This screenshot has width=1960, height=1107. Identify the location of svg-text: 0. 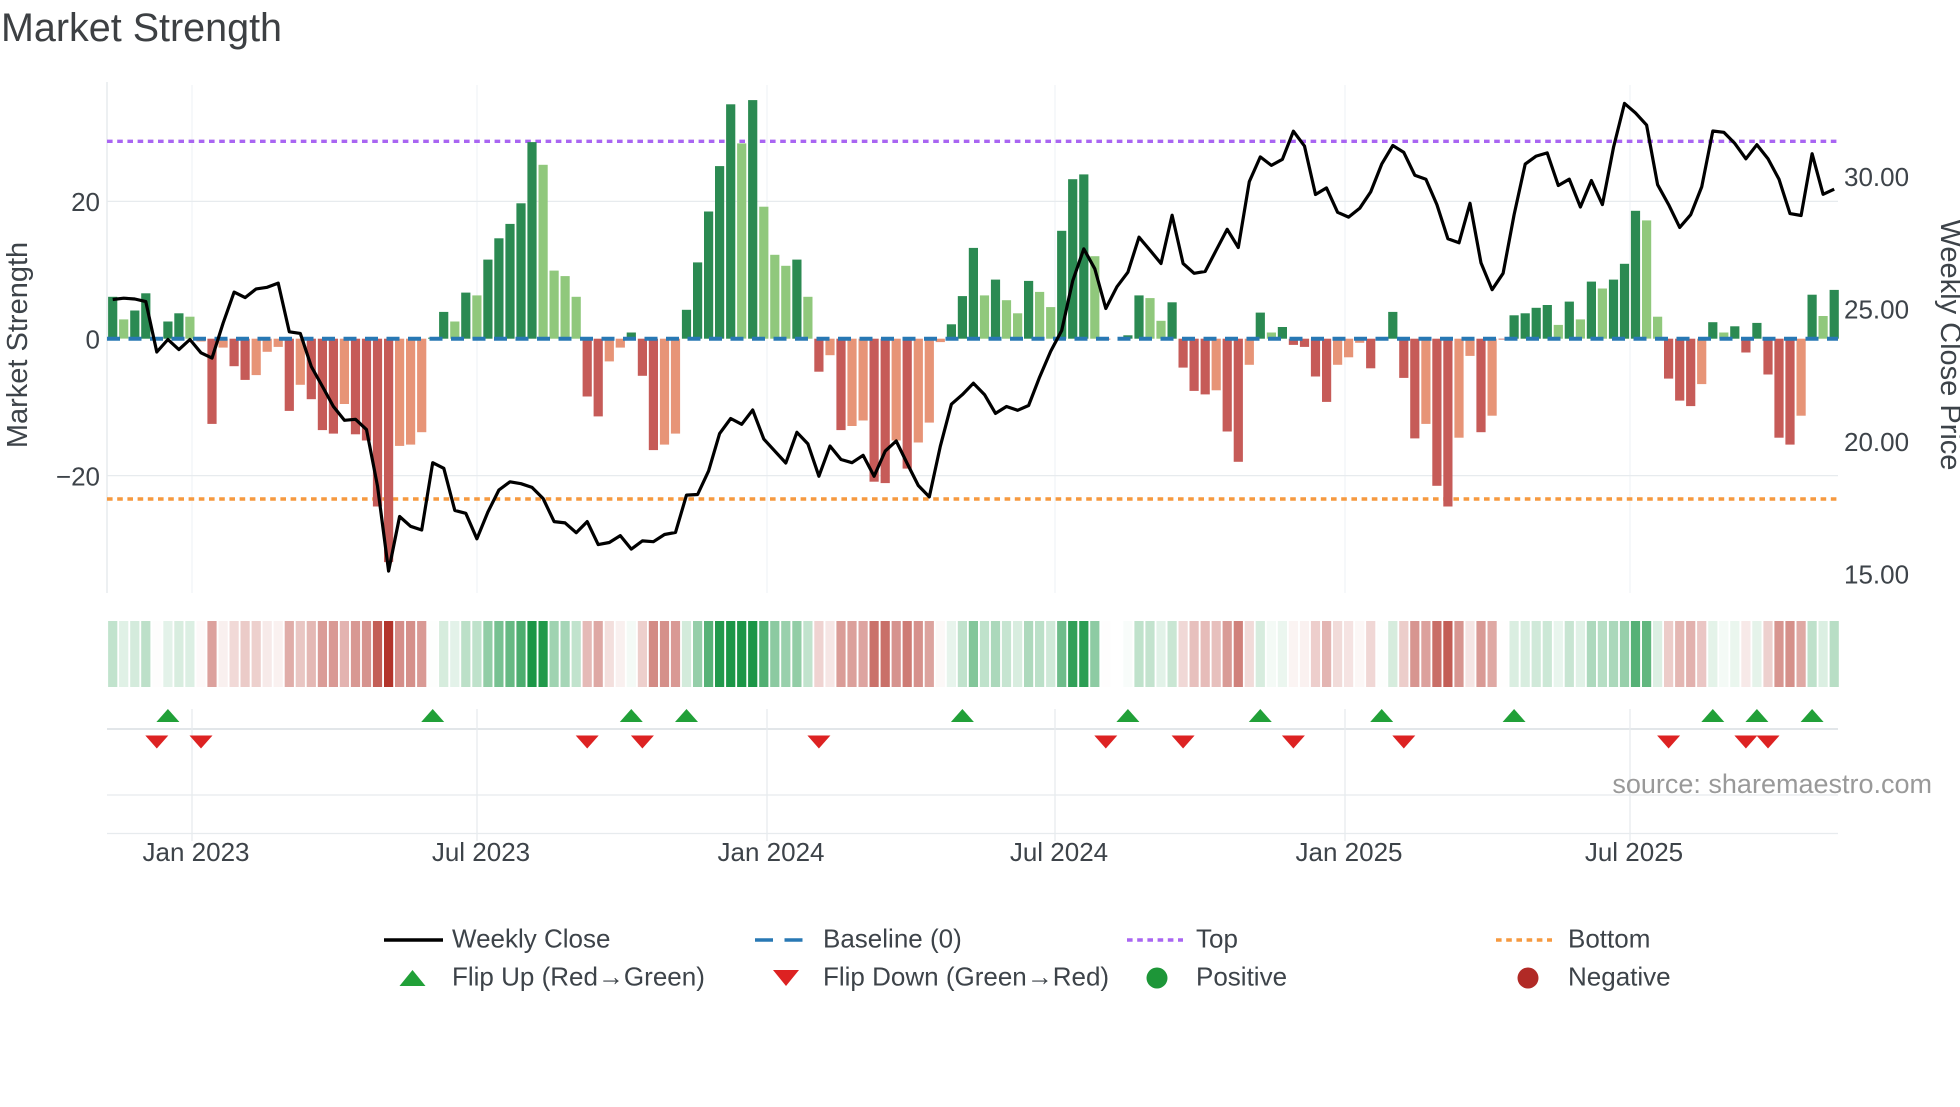
(93, 340).